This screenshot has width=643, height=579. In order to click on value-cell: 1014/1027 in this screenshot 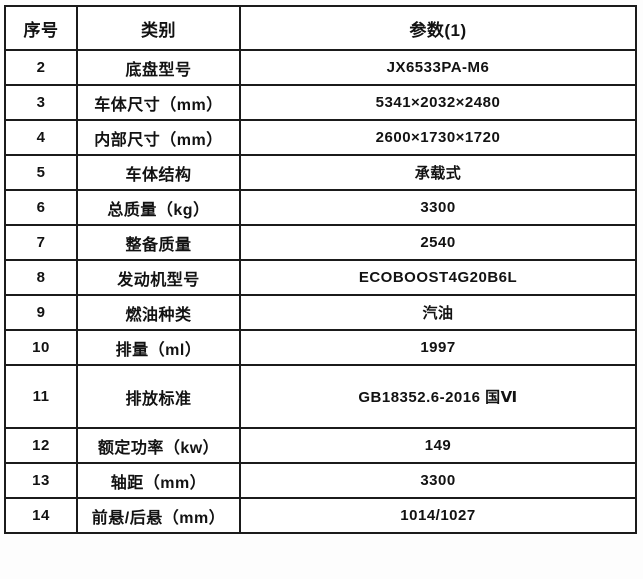, I will do `click(438, 515)`.